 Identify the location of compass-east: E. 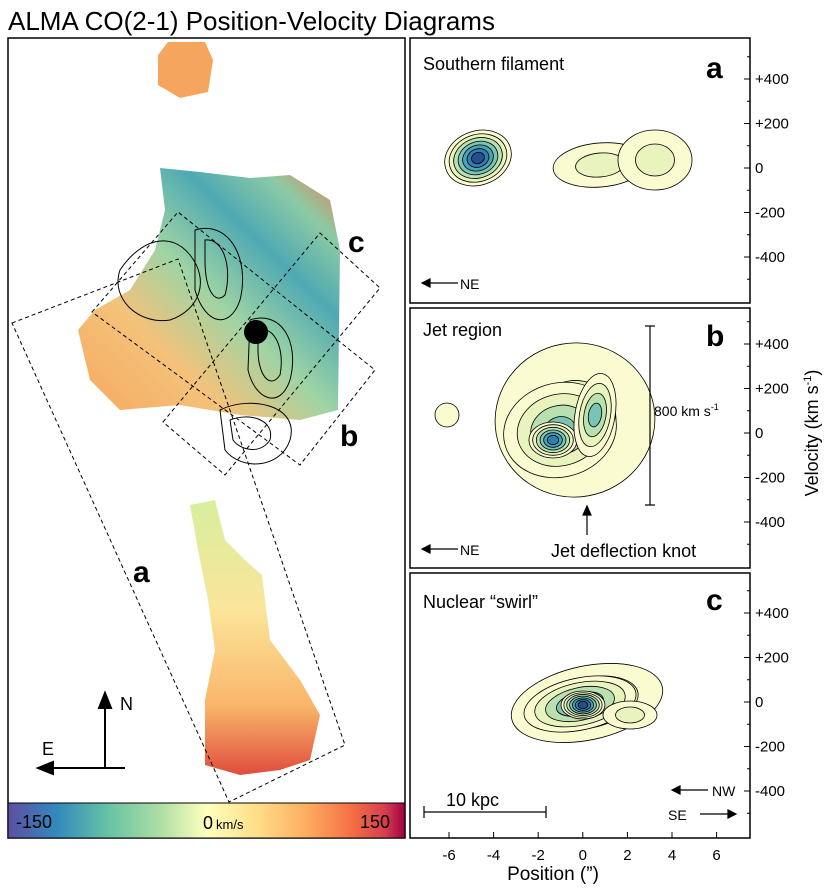
(48, 749).